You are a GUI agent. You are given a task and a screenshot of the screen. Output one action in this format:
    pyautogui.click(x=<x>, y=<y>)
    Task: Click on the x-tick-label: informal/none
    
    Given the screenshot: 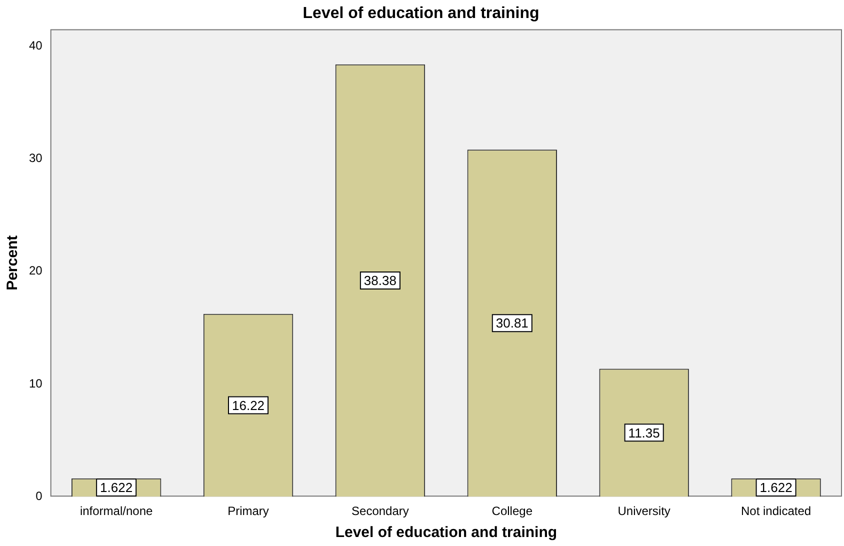 What is the action you would take?
    pyautogui.click(x=116, y=511)
    